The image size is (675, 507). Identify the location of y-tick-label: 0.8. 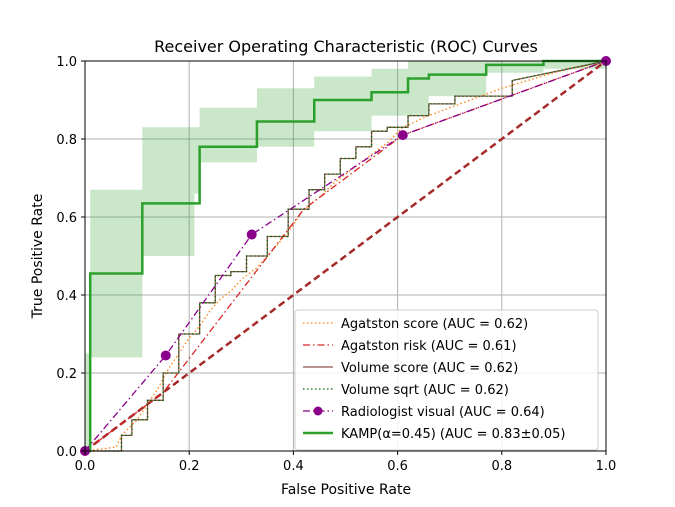
(66, 140).